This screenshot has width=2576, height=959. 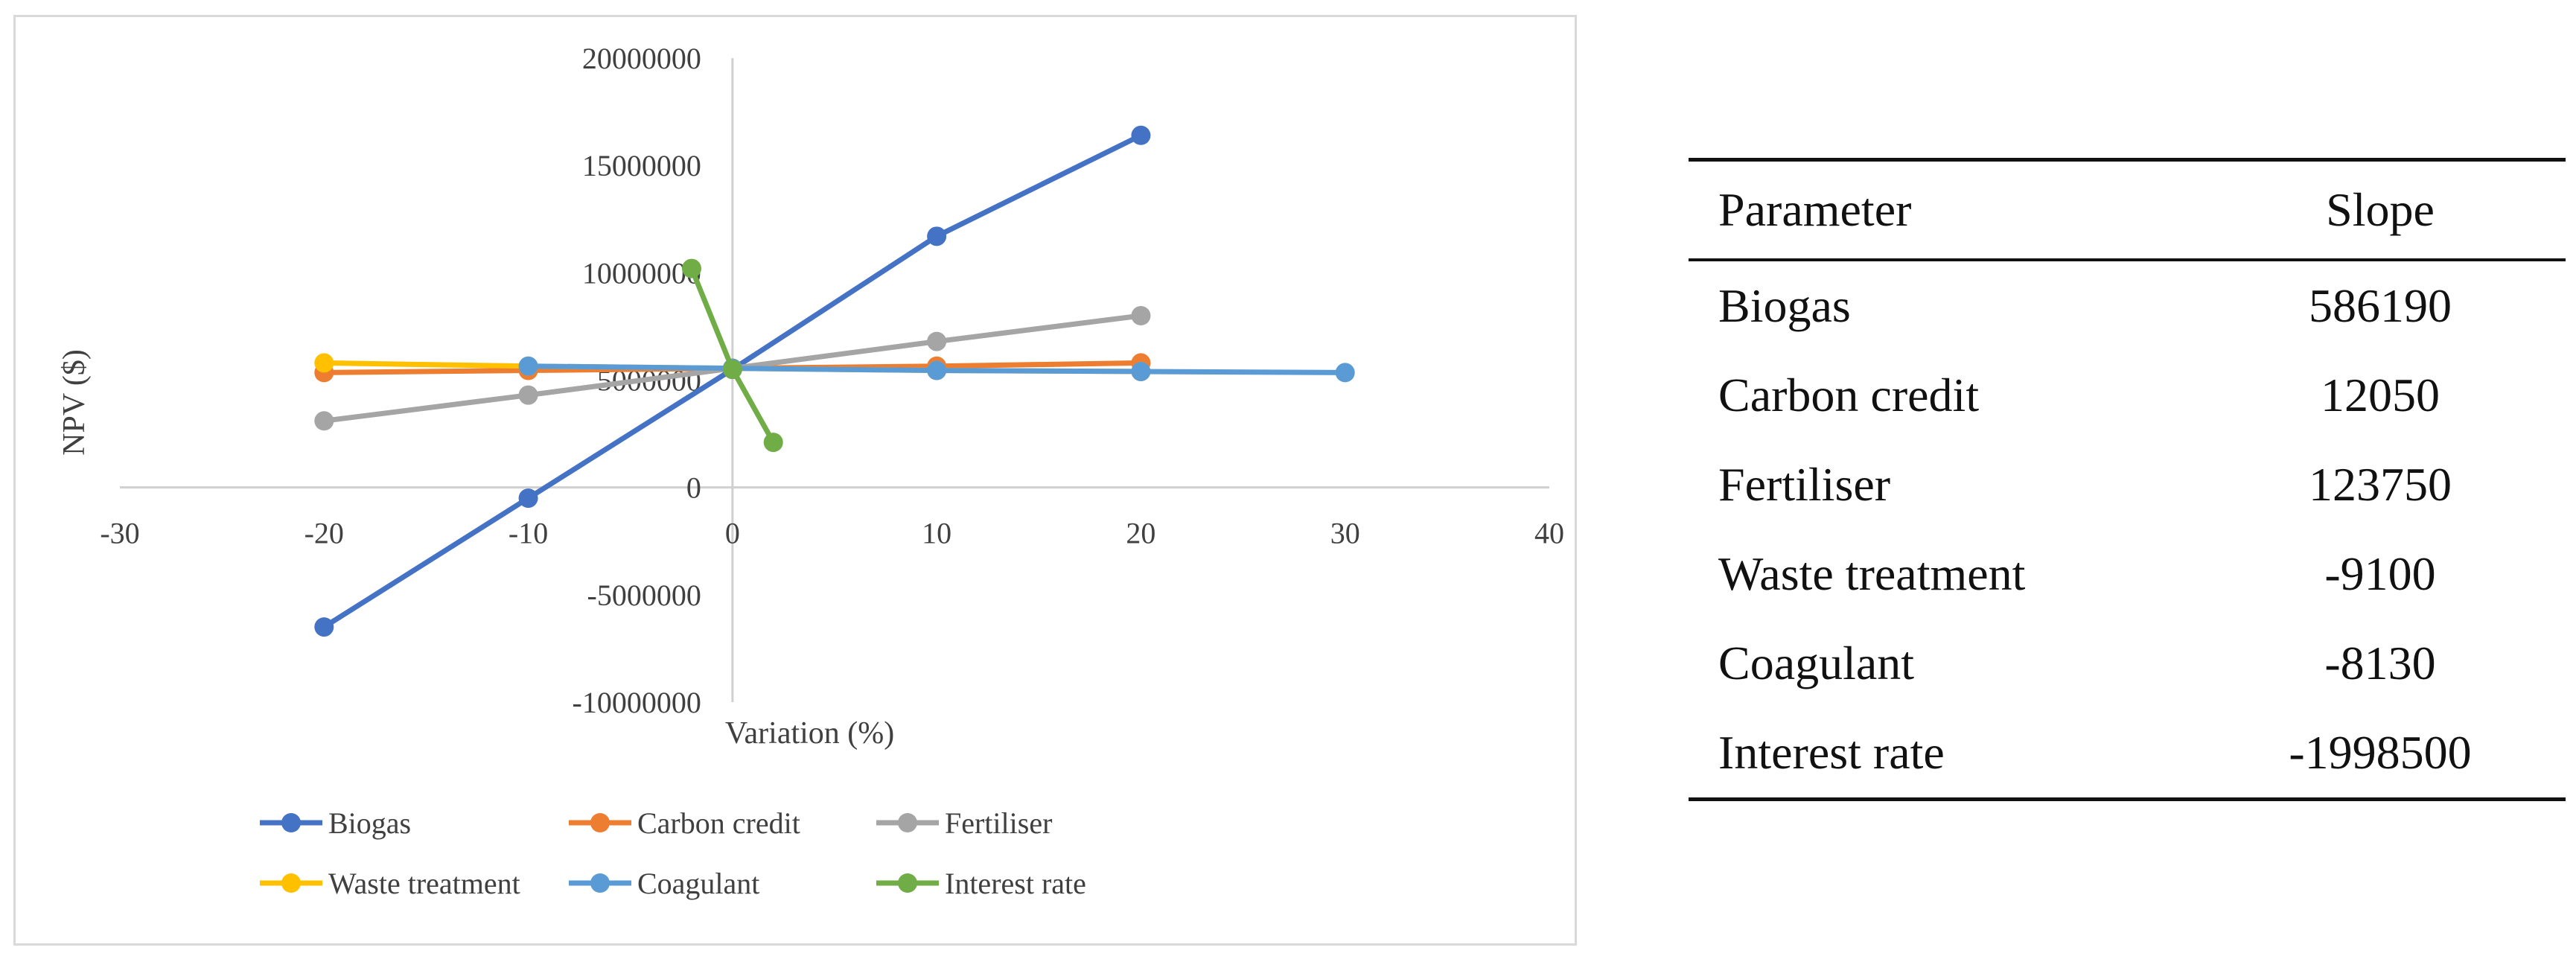 What do you see at coordinates (1549, 533) in the screenshot?
I see `x-tick-label: 40` at bounding box center [1549, 533].